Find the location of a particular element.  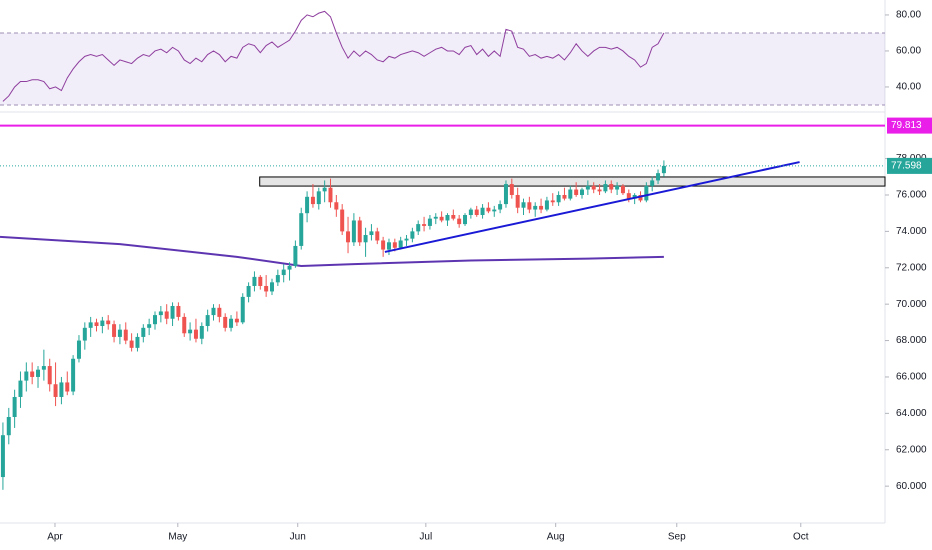

y-tick-label: 70.000 is located at coordinates (911, 304).